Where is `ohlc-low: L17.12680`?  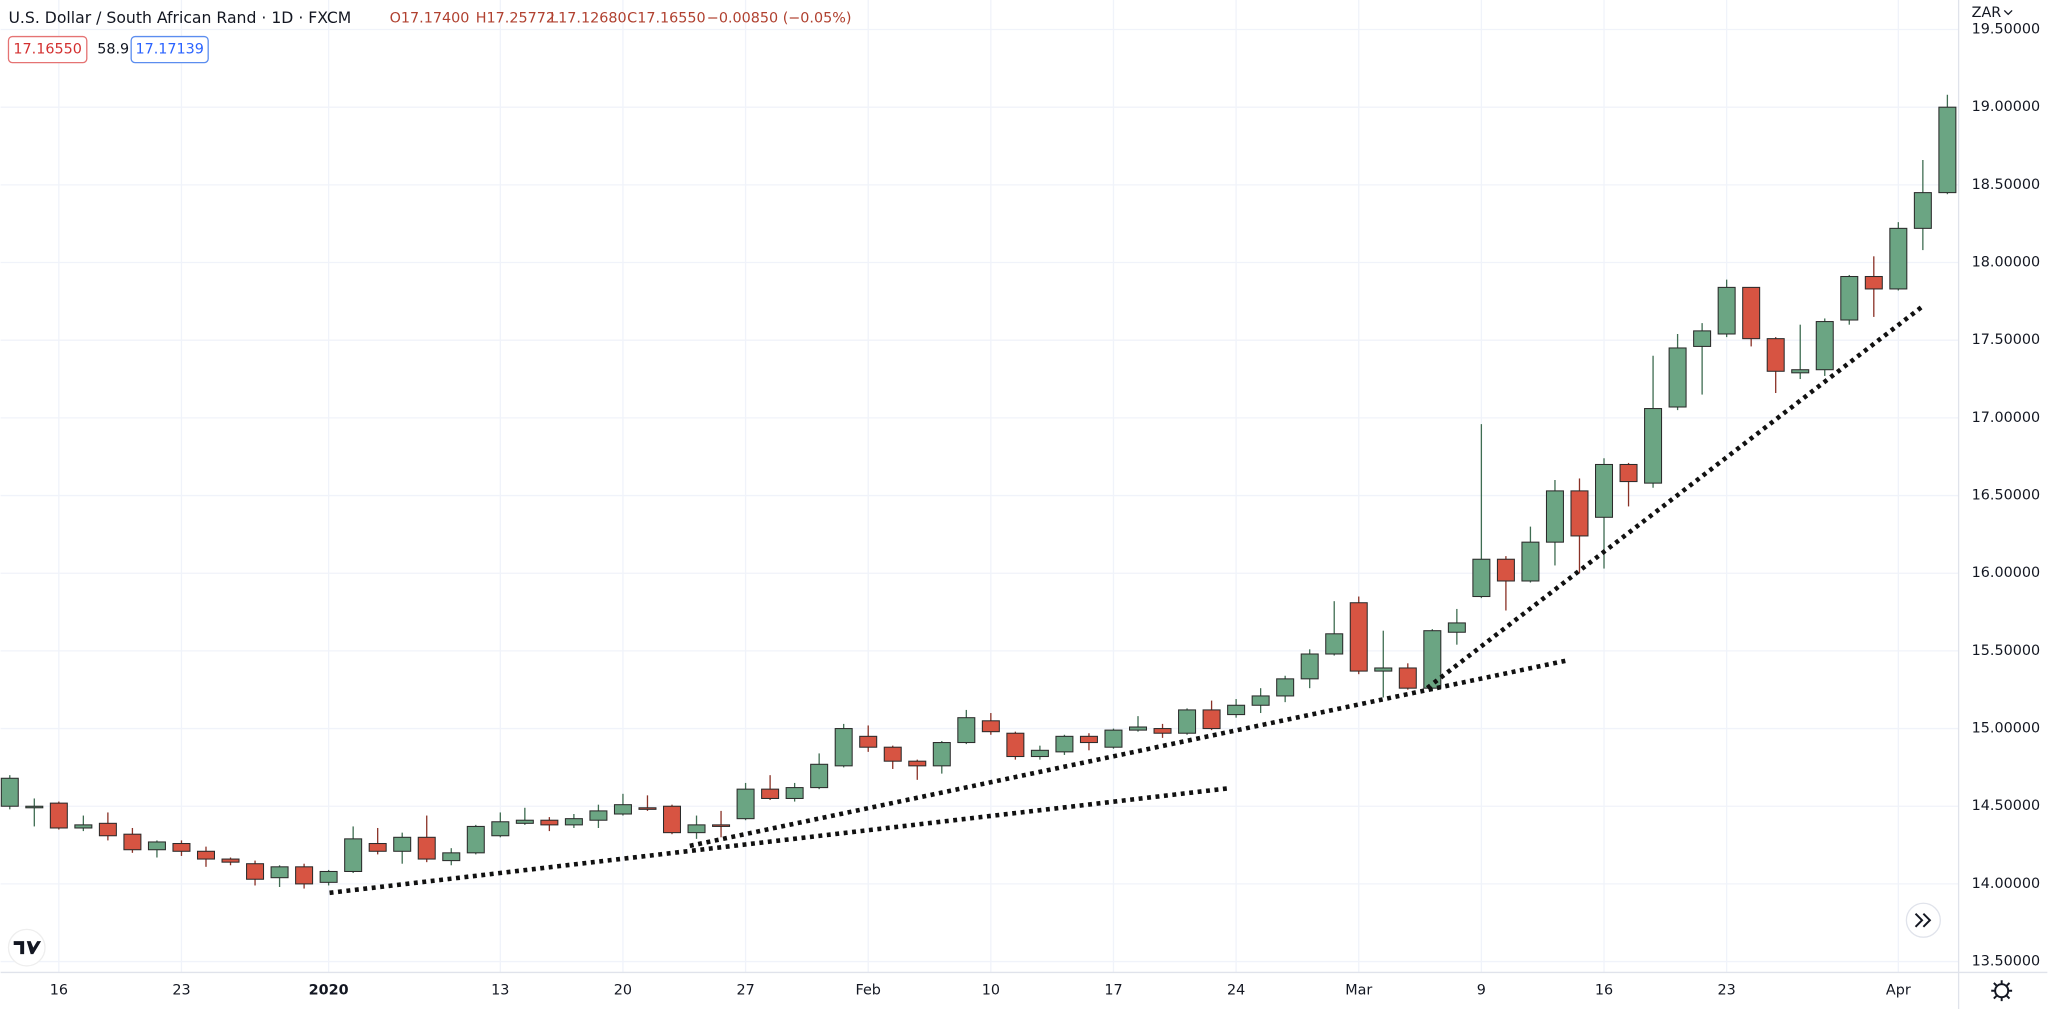 ohlc-low: L17.12680 is located at coordinates (588, 18).